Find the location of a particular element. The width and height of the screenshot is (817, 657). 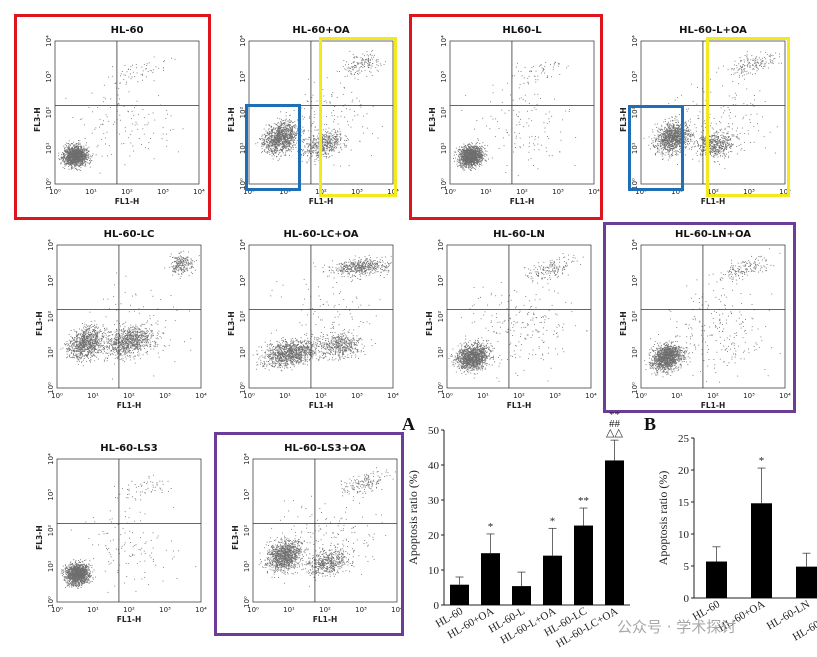

significance-marker: ## is located at coordinates (615, 424).